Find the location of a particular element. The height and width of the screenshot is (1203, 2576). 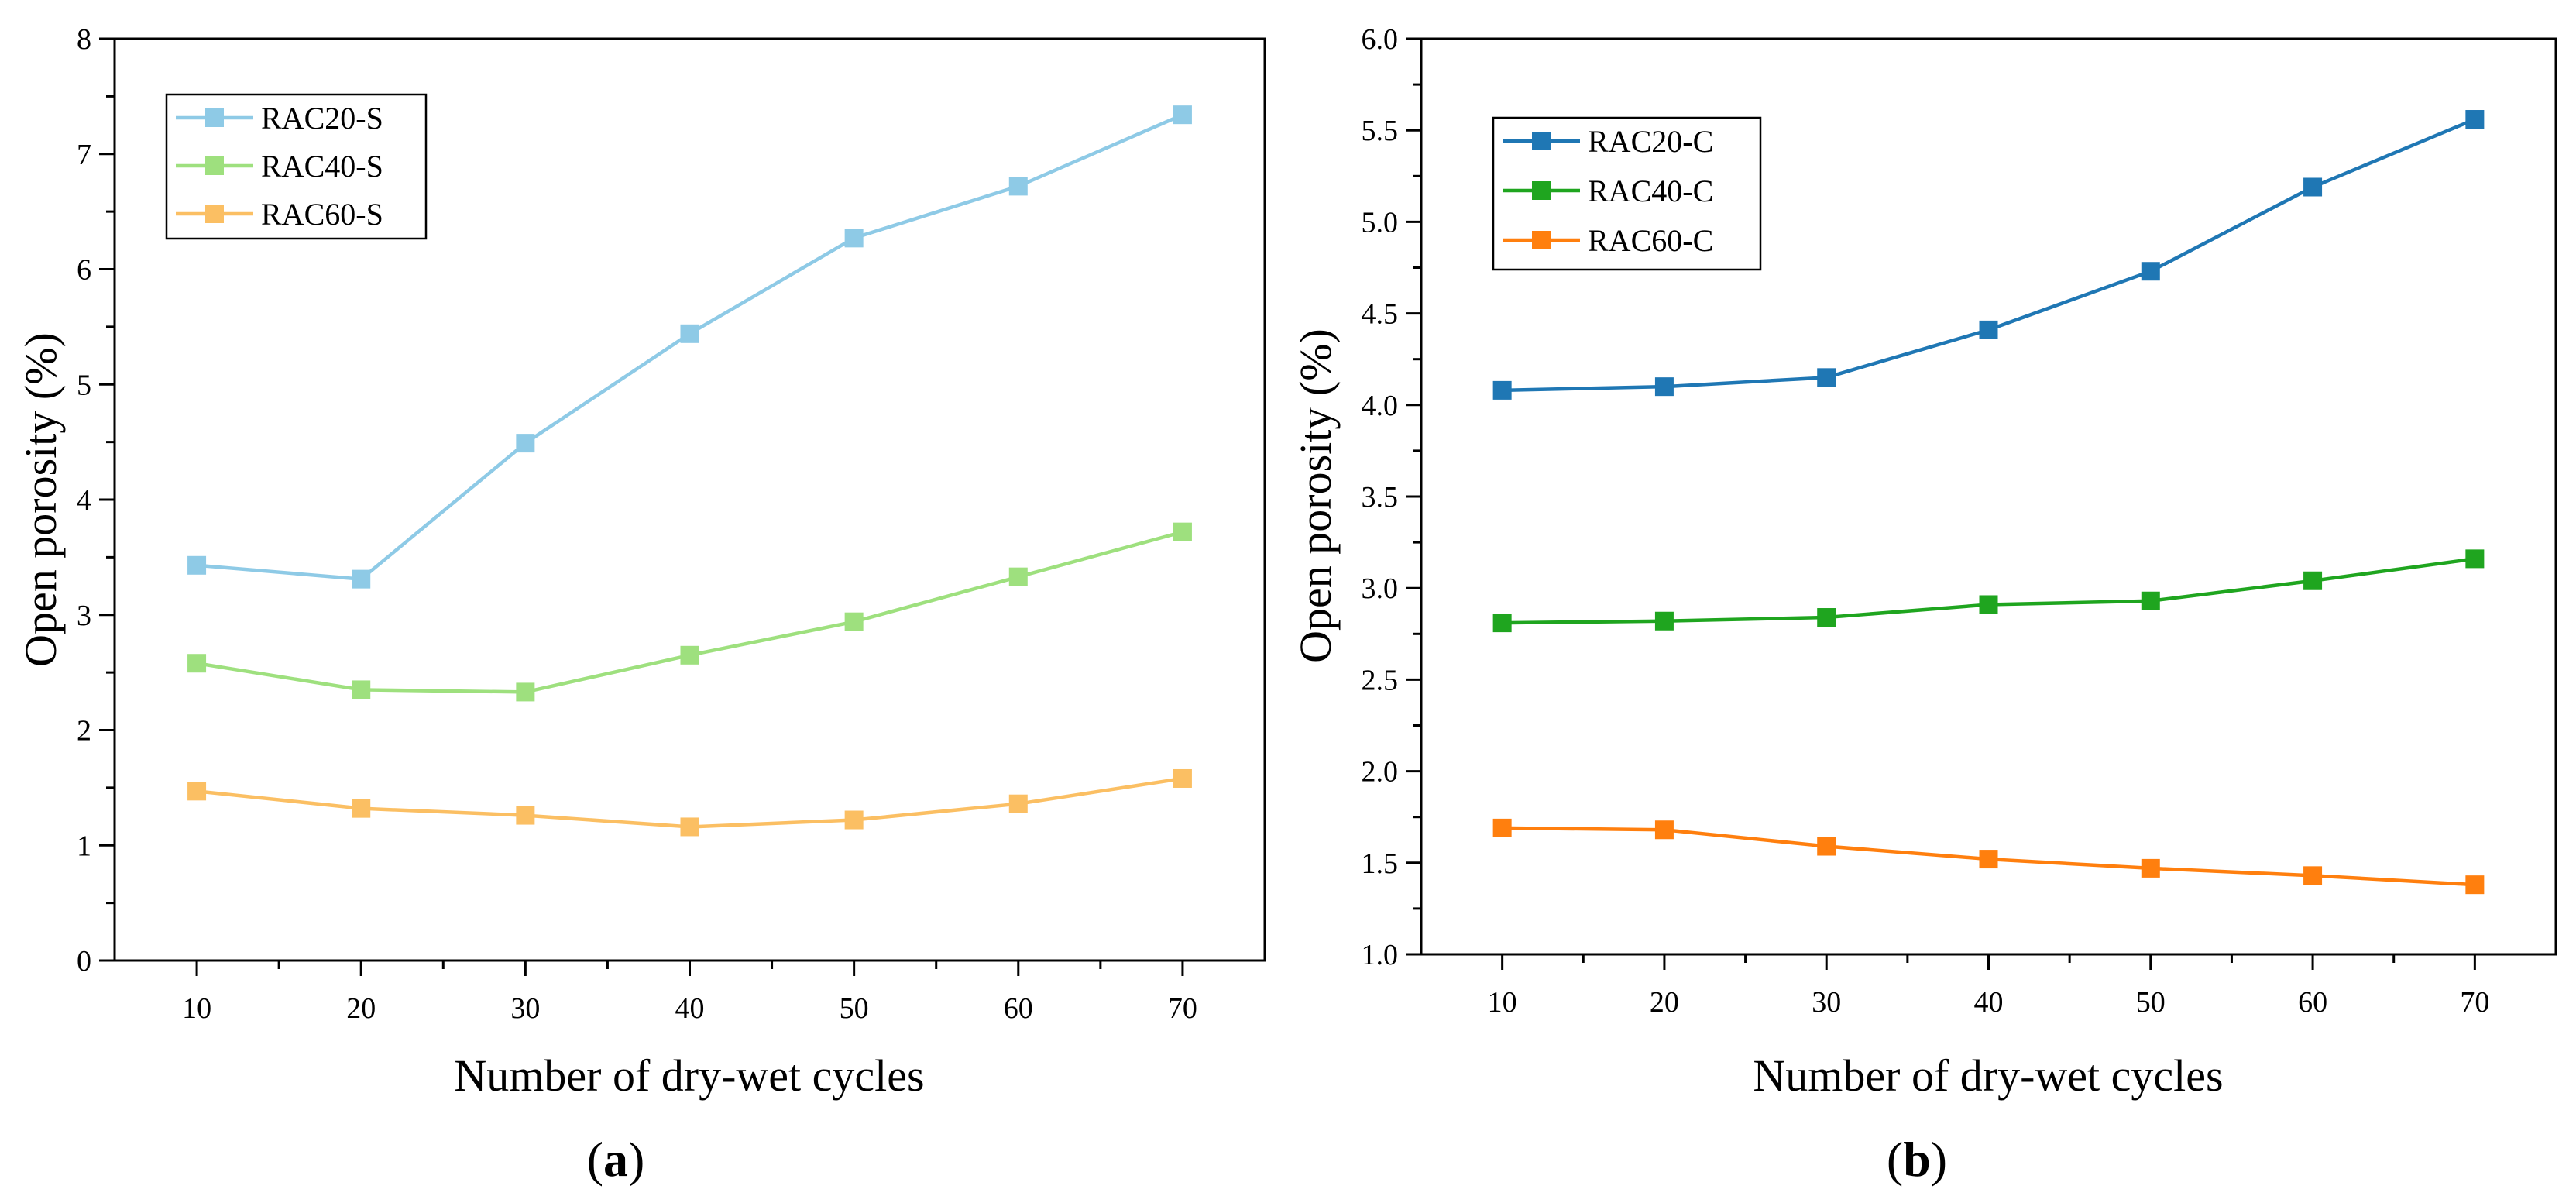

panel-a-x-tick-label: 40 is located at coordinates (690, 1008).